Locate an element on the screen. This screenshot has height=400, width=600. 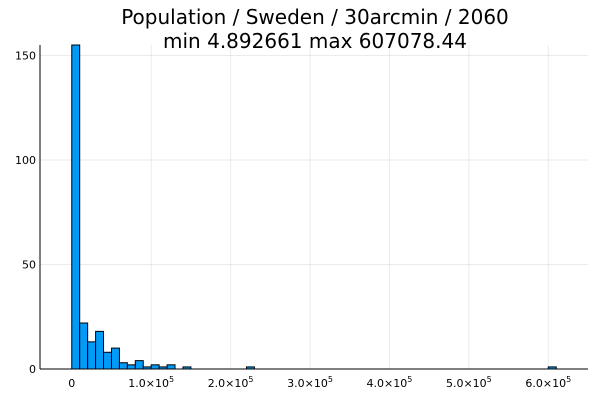
x-tick-label: 0 is located at coordinates (71, 383).